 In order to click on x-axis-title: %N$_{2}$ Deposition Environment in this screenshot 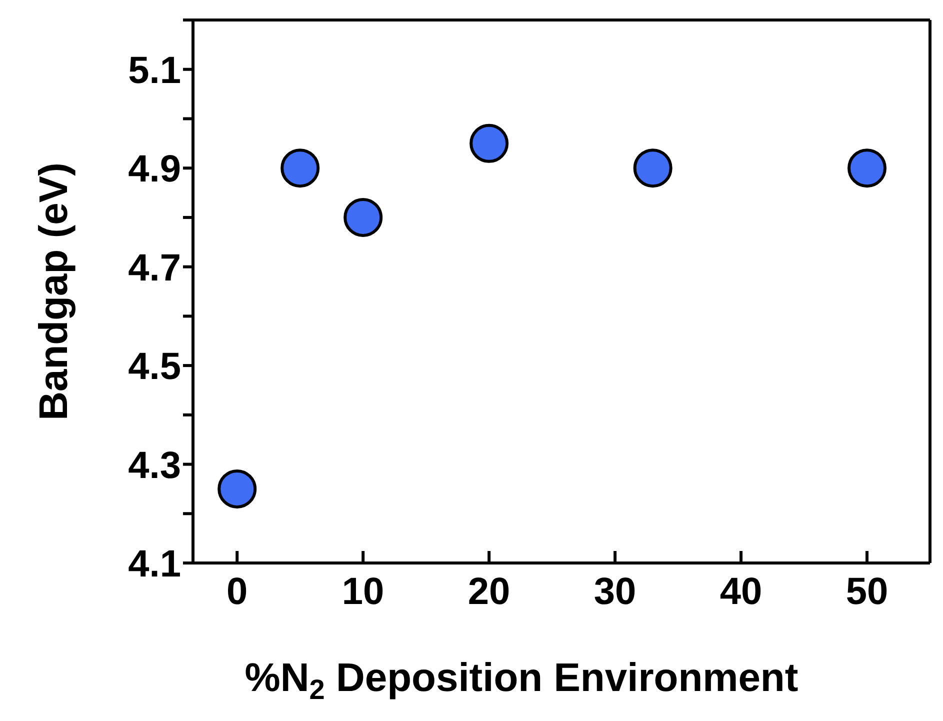, I will do `click(521, 681)`.